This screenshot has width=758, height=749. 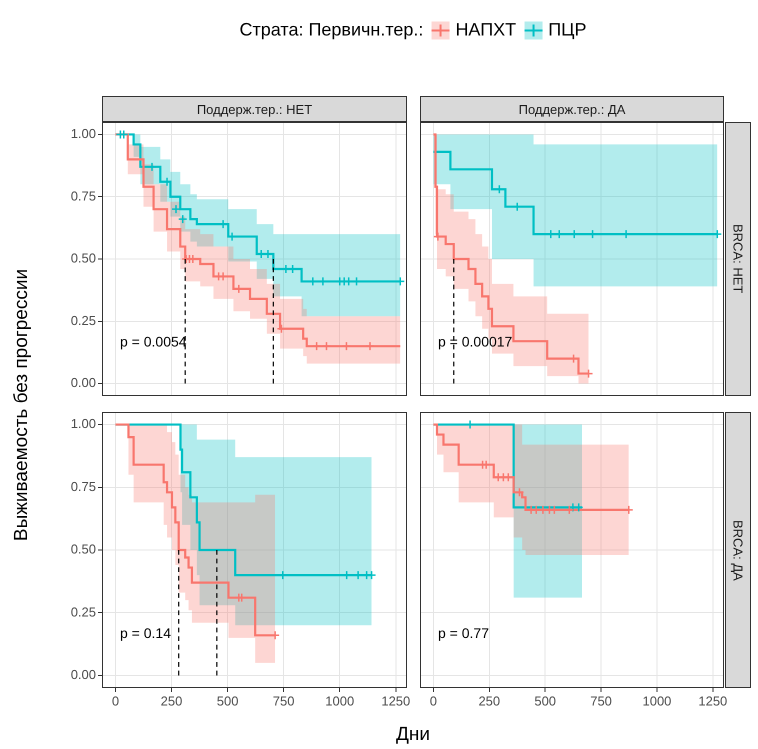 What do you see at coordinates (567, 30) in the screenshot?
I see `legend-label: ПЦР` at bounding box center [567, 30].